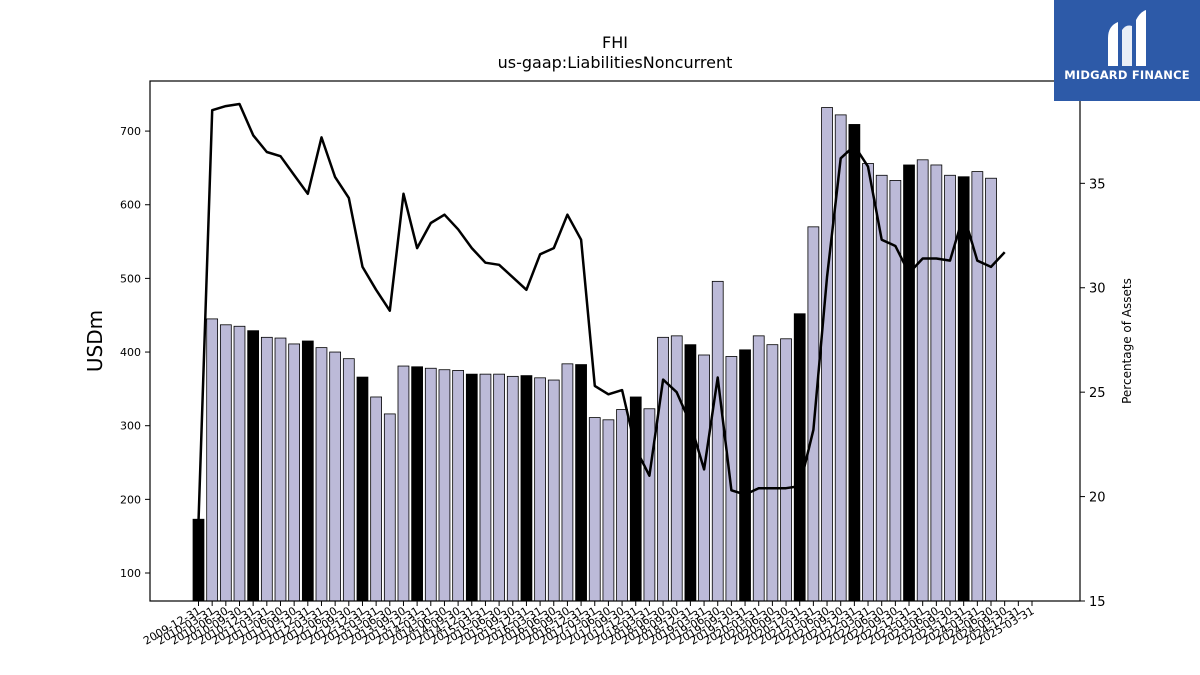 This screenshot has width=1200, height=675. What do you see at coordinates (130, 352) in the screenshot?
I see `y-tick-label: 400` at bounding box center [130, 352].